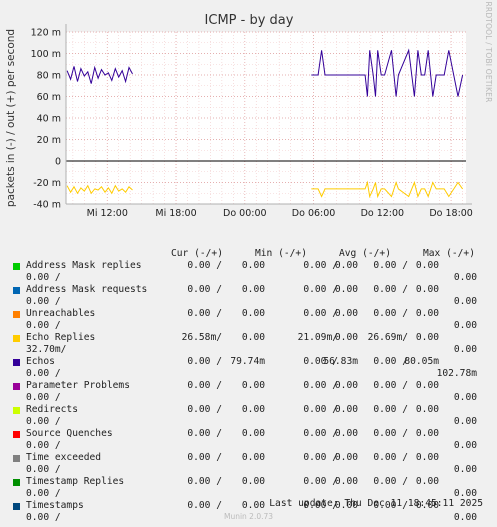 This screenshot has width=497, height=527. I want to click on y-tick-label: 40 m, so click(49, 119).